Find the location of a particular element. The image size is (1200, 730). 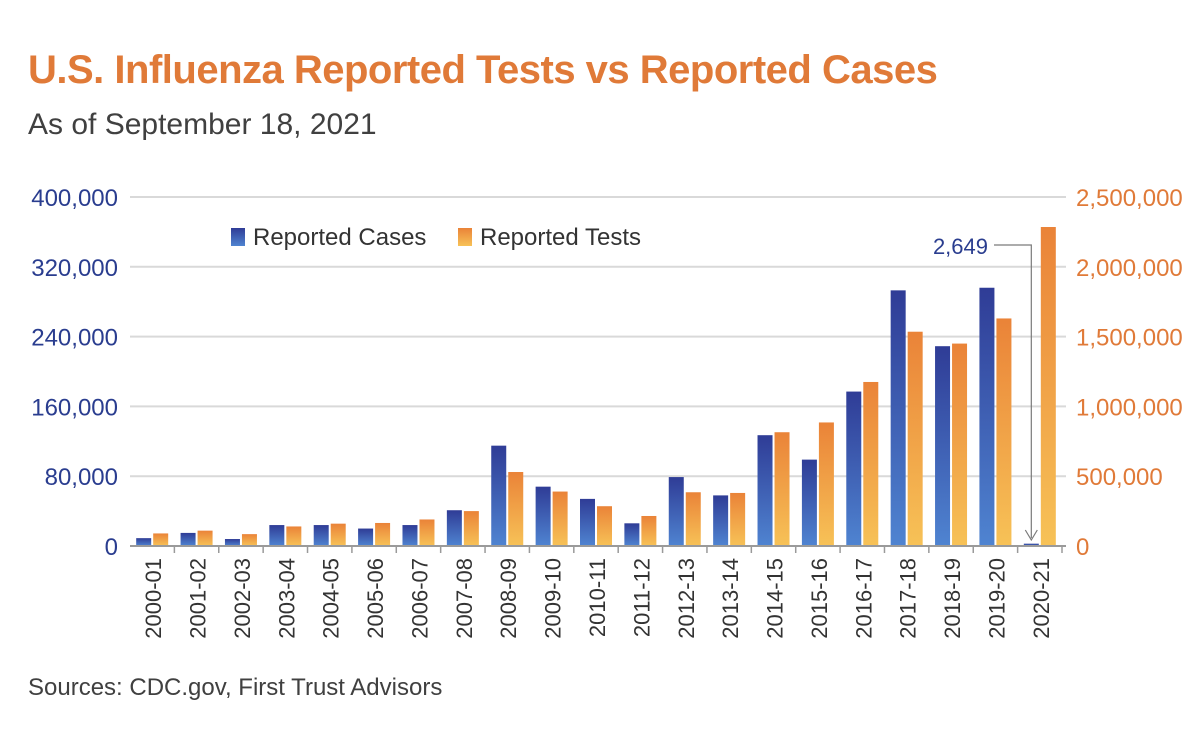

right-axis-tick-label: 1,000,000 is located at coordinates (1129, 407).